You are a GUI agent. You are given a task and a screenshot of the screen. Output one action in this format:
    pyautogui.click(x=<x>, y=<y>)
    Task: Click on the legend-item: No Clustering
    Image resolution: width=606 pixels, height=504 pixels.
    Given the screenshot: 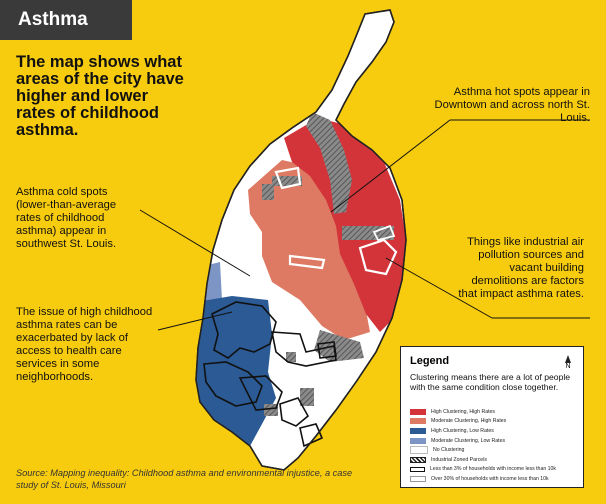 What is the action you would take?
    pyautogui.click(x=495, y=450)
    